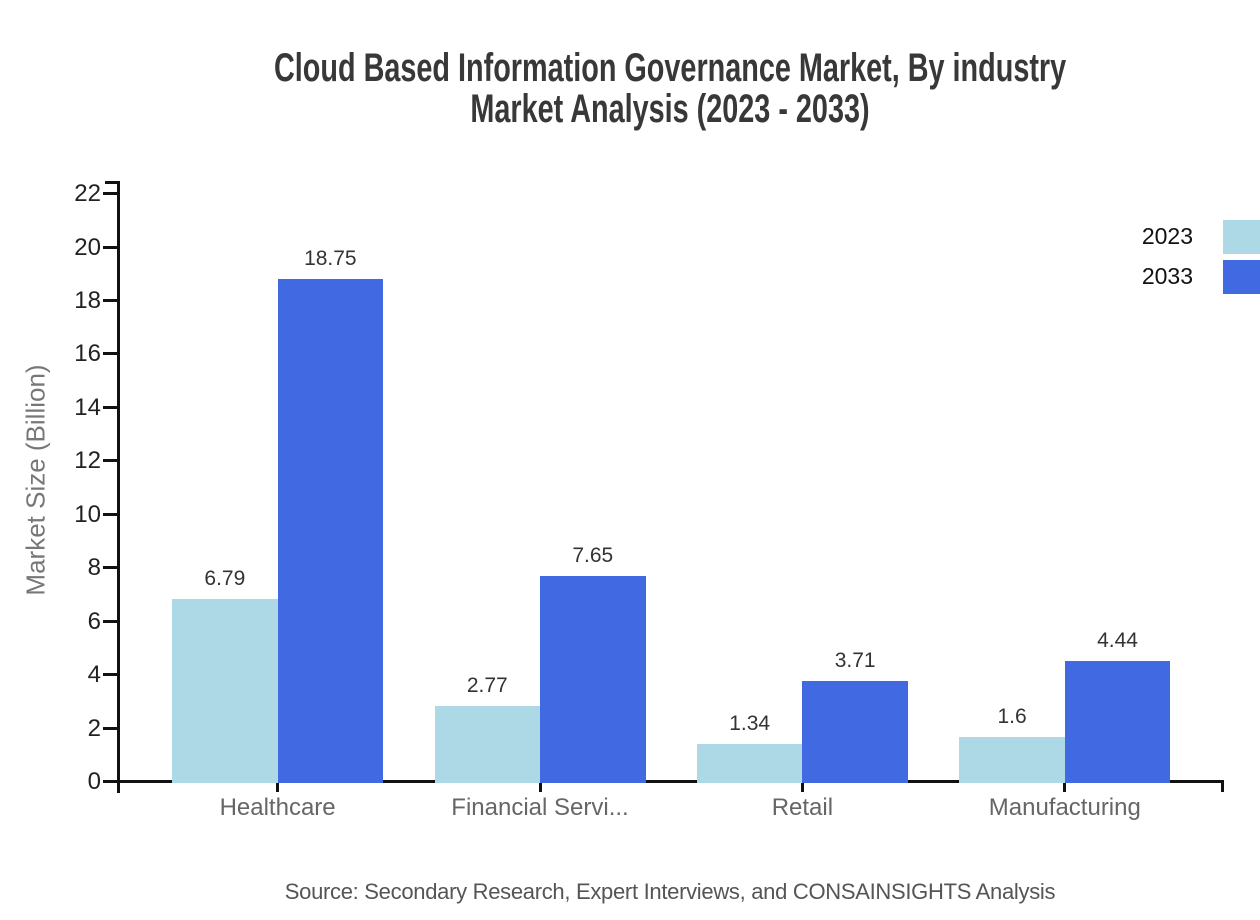  I want to click on bar-retail-2033, so click(855, 731).